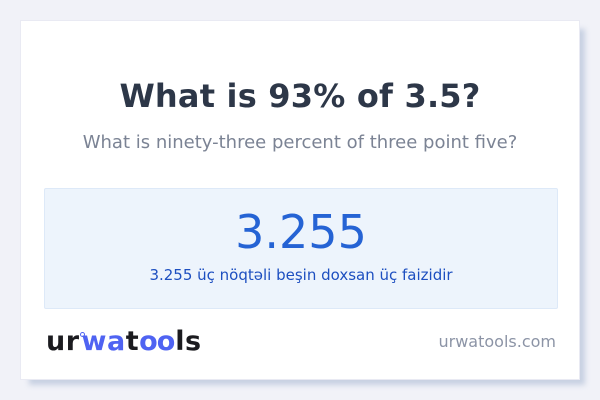  Describe the element at coordinates (157, 341) in the screenshot. I see `logo-glasses-icon: oo` at that location.